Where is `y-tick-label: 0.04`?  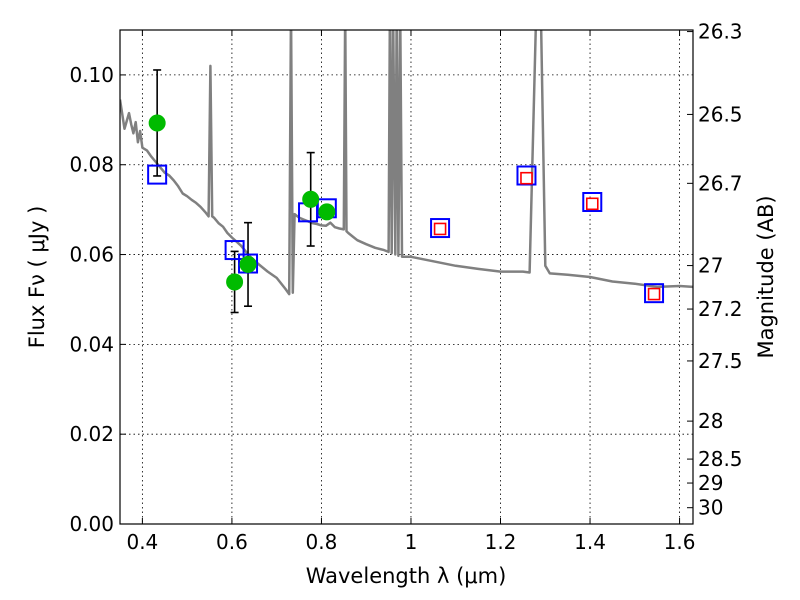
y-tick-label: 0.04 is located at coordinates (91, 344).